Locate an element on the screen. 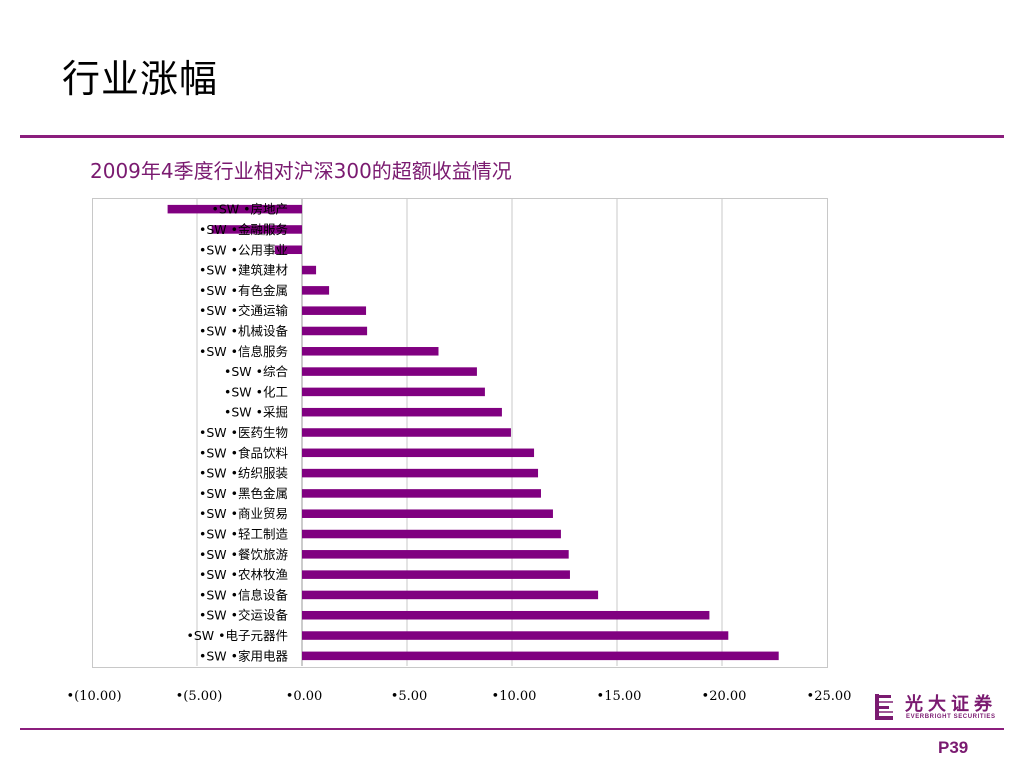 The image size is (1024, 768). x-tick-label: •0.00 is located at coordinates (304, 696).